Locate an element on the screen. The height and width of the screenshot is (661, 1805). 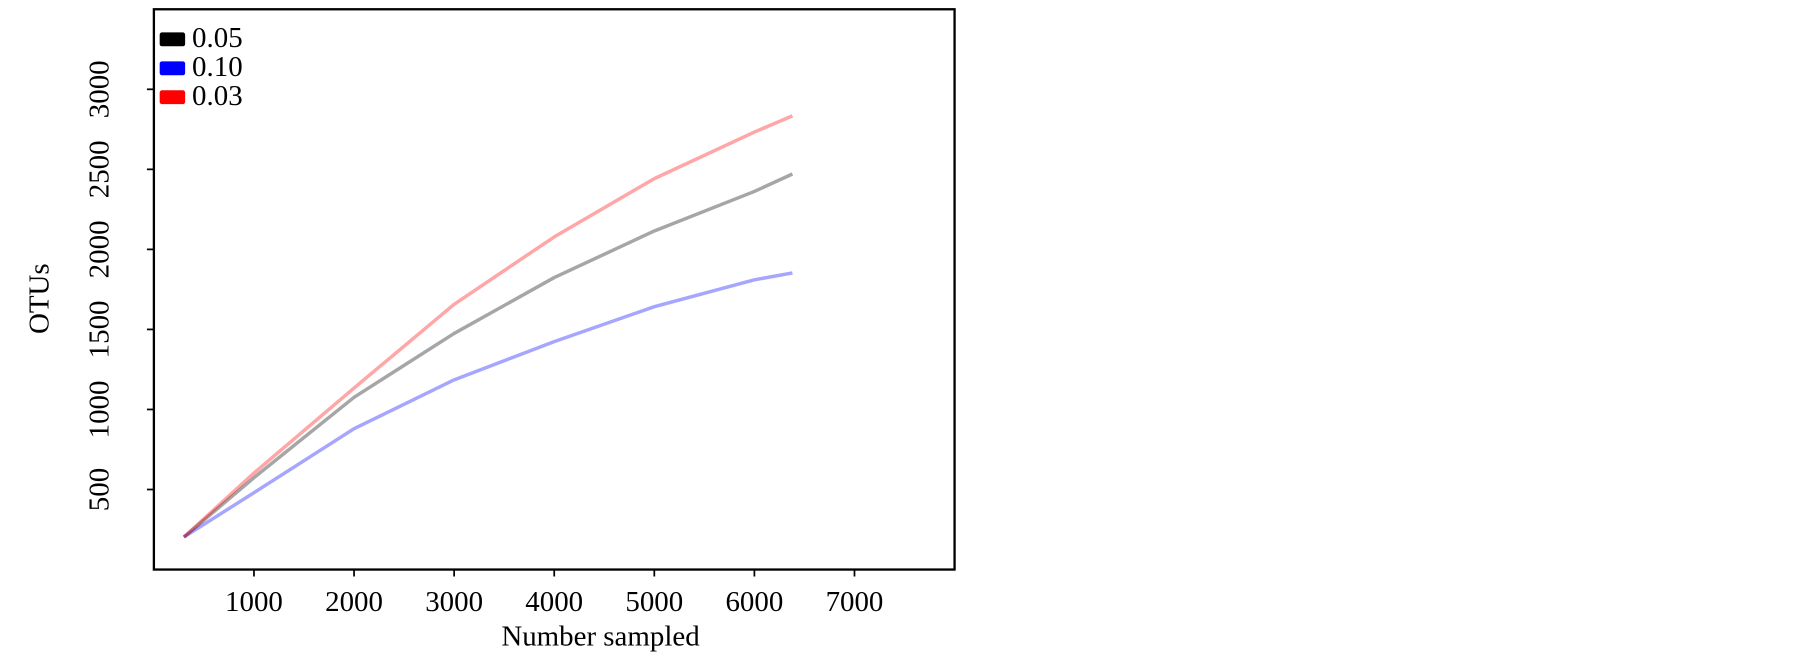
series-line is located at coordinates (487, 405).